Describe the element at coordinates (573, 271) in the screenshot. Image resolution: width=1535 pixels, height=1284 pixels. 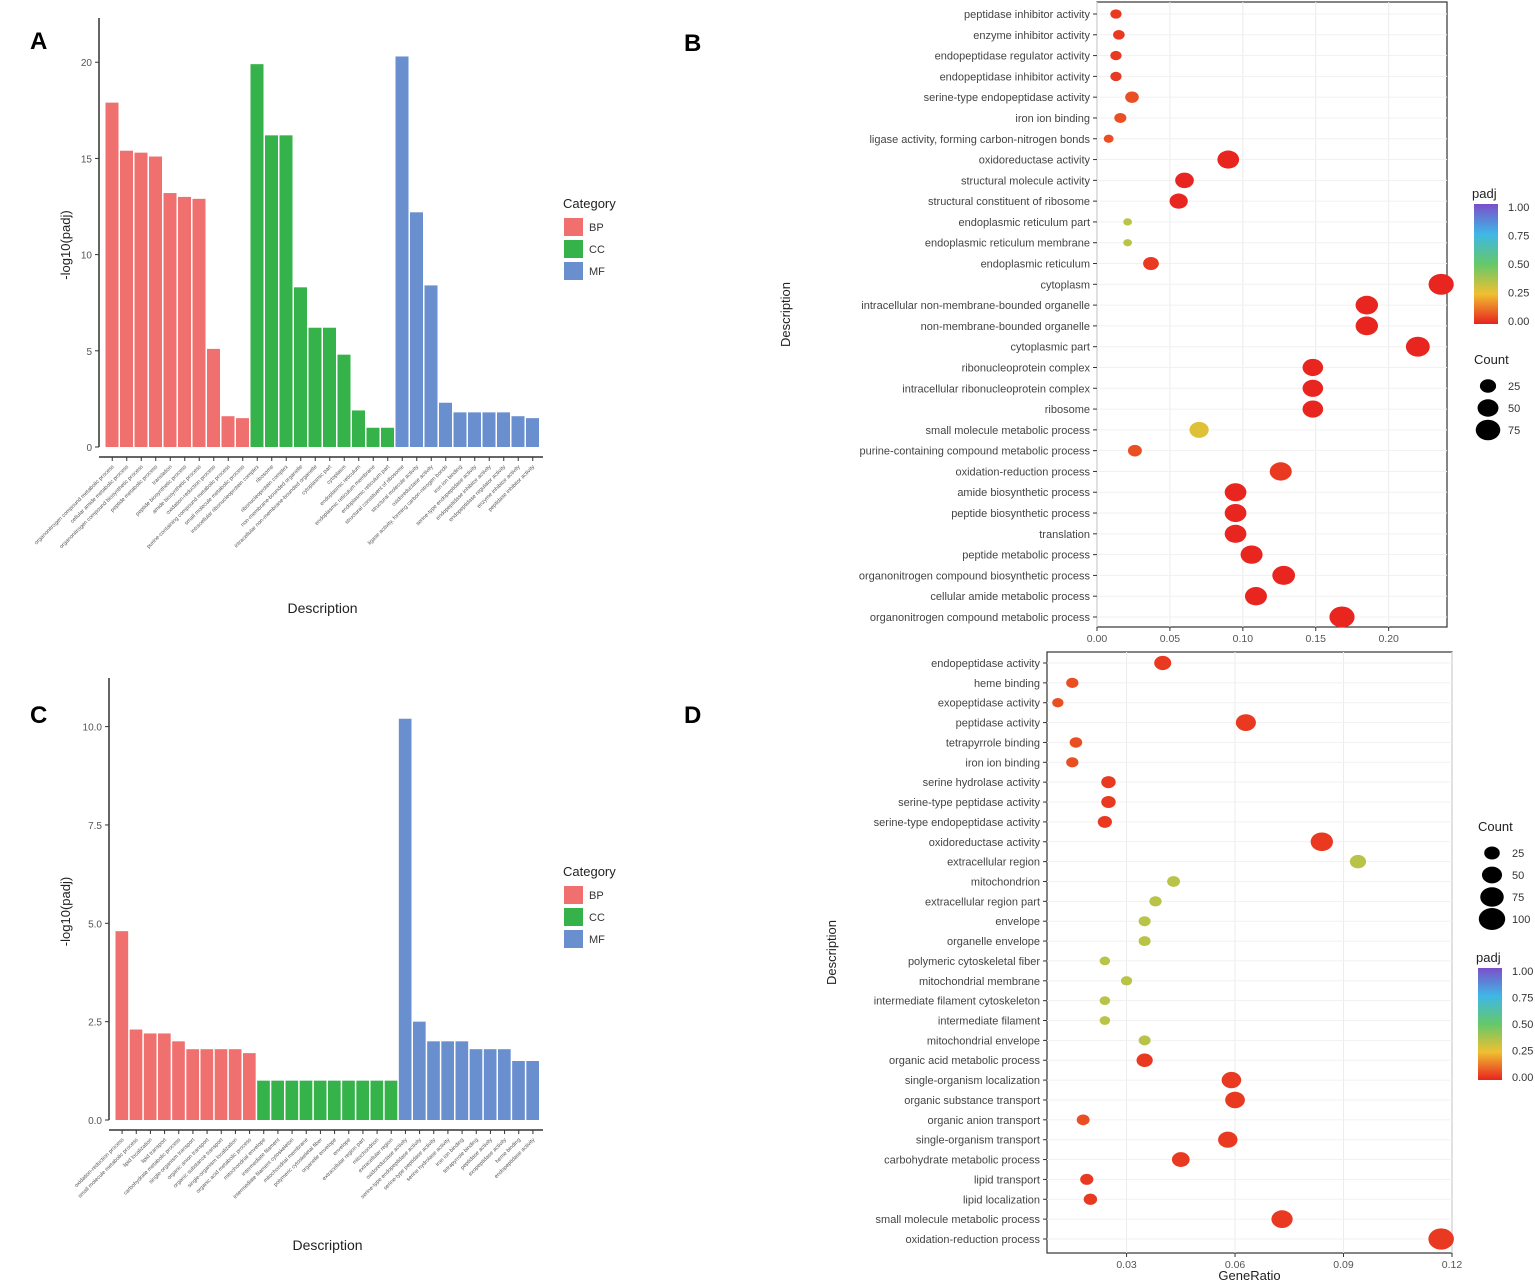
I see `legend-swatch-mf` at that location.